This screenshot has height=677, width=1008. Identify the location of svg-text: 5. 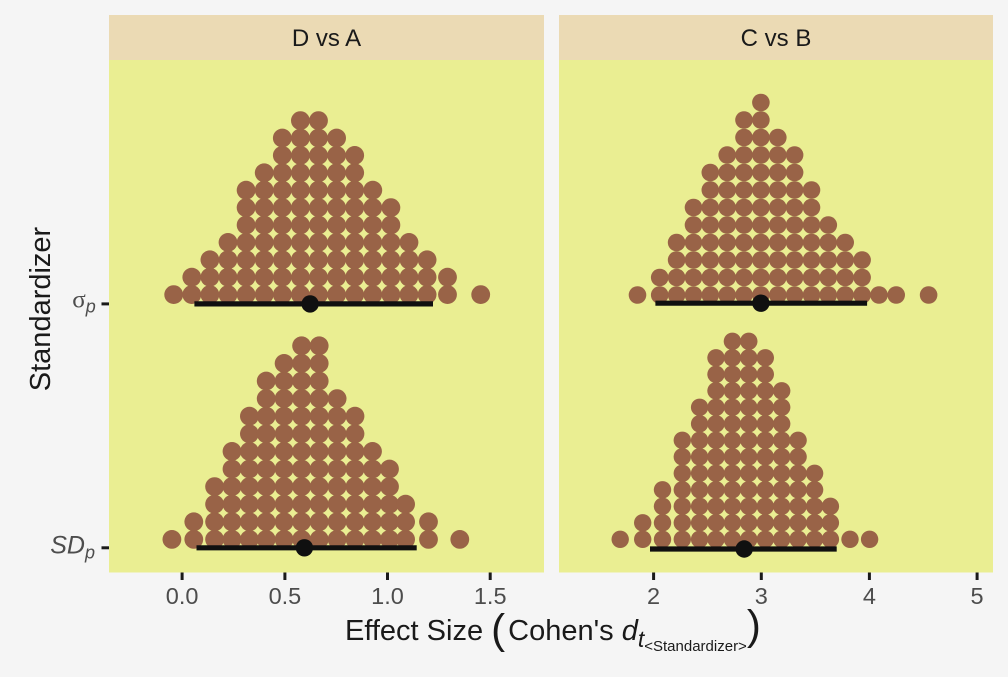
(977, 596).